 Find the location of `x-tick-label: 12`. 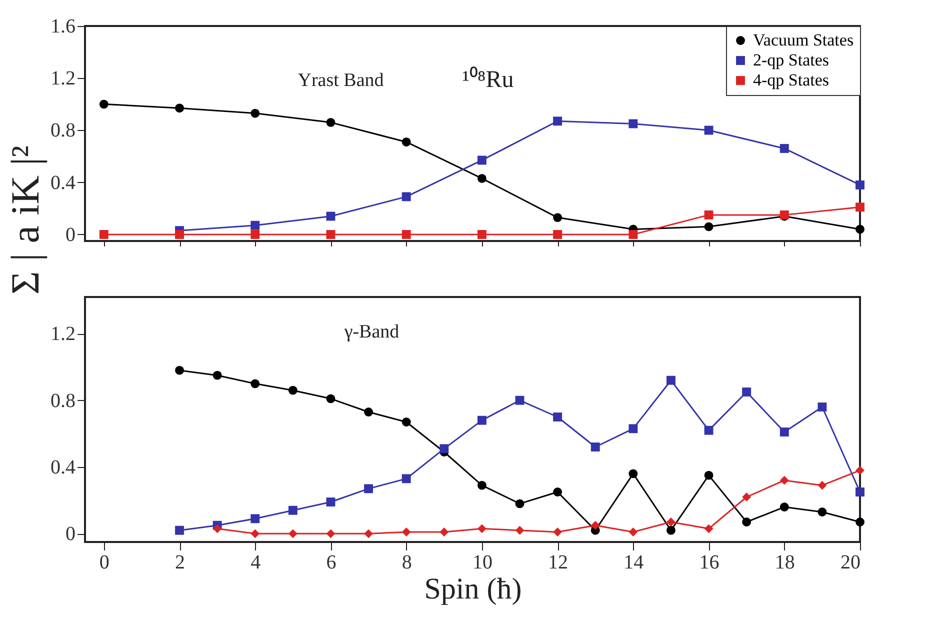

x-tick-label: 12 is located at coordinates (558, 563).